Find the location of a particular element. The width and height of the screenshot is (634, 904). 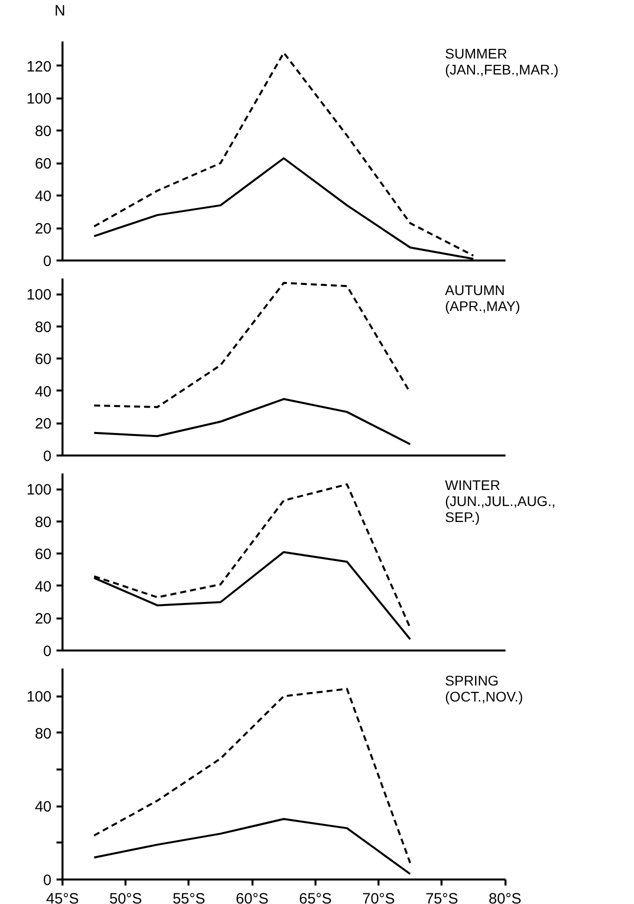

x-tick-label: 70°S is located at coordinates (378, 897).